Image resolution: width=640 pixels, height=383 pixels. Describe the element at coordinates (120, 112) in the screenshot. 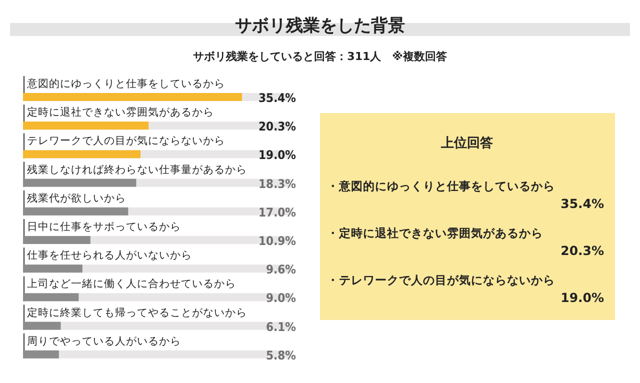

I see `y-tick-label: 定時に退社できない雰囲気があるから` at that location.